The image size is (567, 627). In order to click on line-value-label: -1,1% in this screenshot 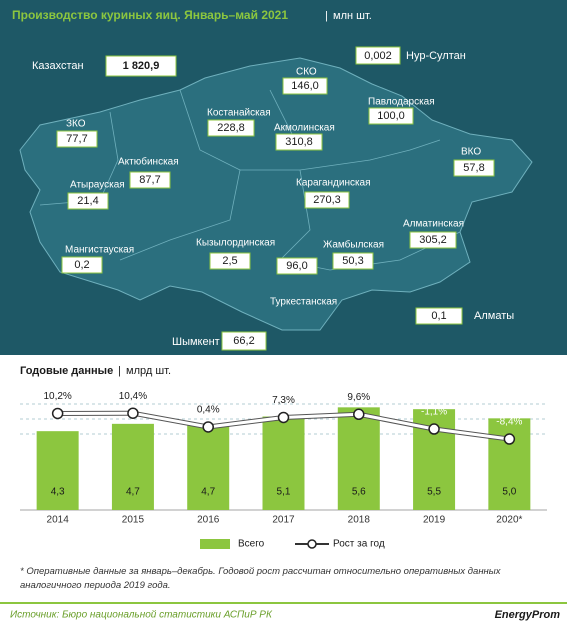, I will do `click(434, 412)`.